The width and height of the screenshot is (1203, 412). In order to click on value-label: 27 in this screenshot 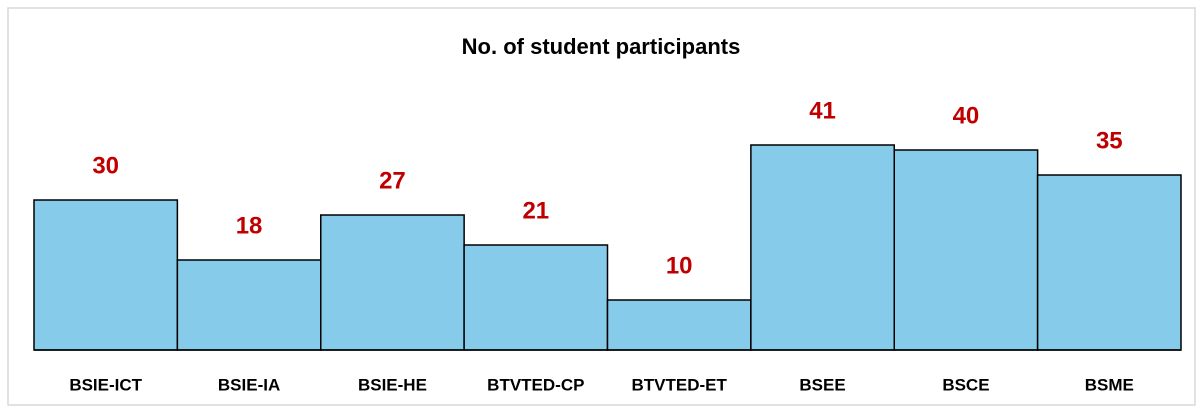, I will do `click(392, 180)`.